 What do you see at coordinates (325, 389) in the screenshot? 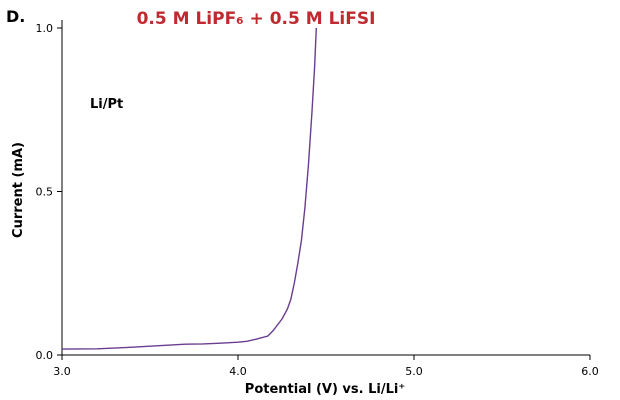
I see `x-axis-title: Potential (V) vs. Li/Li⁺` at bounding box center [325, 389].